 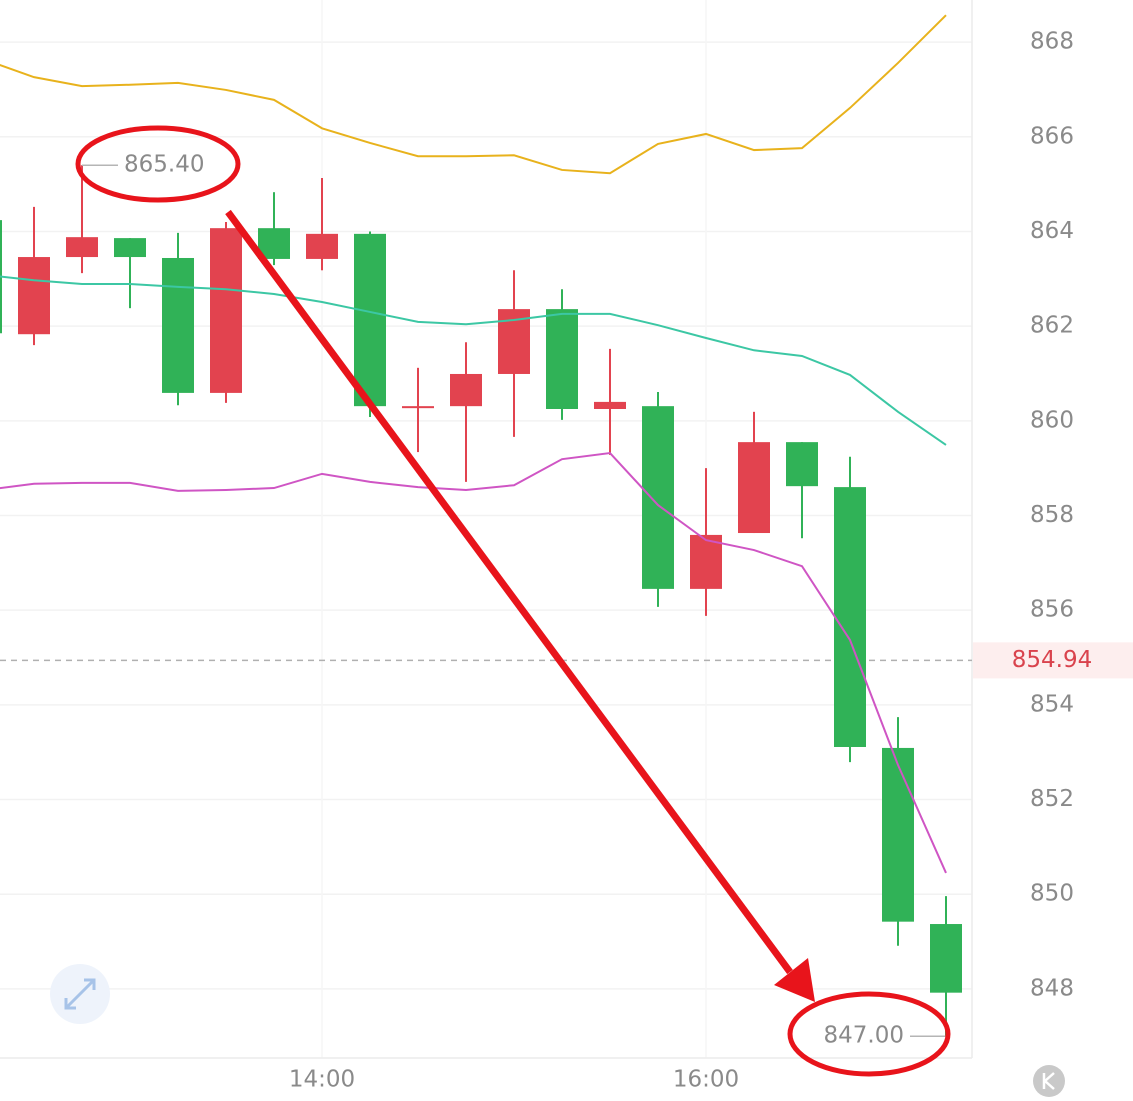 I want to click on y-tick-label: 848, so click(x=1052, y=988).